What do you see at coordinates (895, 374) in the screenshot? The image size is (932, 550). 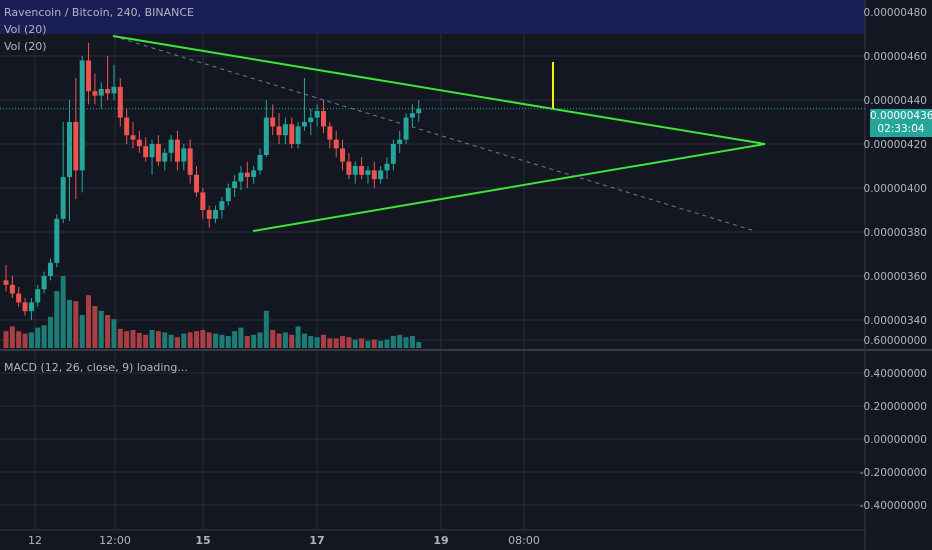 I see `macd-y-tick-label: 0.40000000` at bounding box center [895, 374].